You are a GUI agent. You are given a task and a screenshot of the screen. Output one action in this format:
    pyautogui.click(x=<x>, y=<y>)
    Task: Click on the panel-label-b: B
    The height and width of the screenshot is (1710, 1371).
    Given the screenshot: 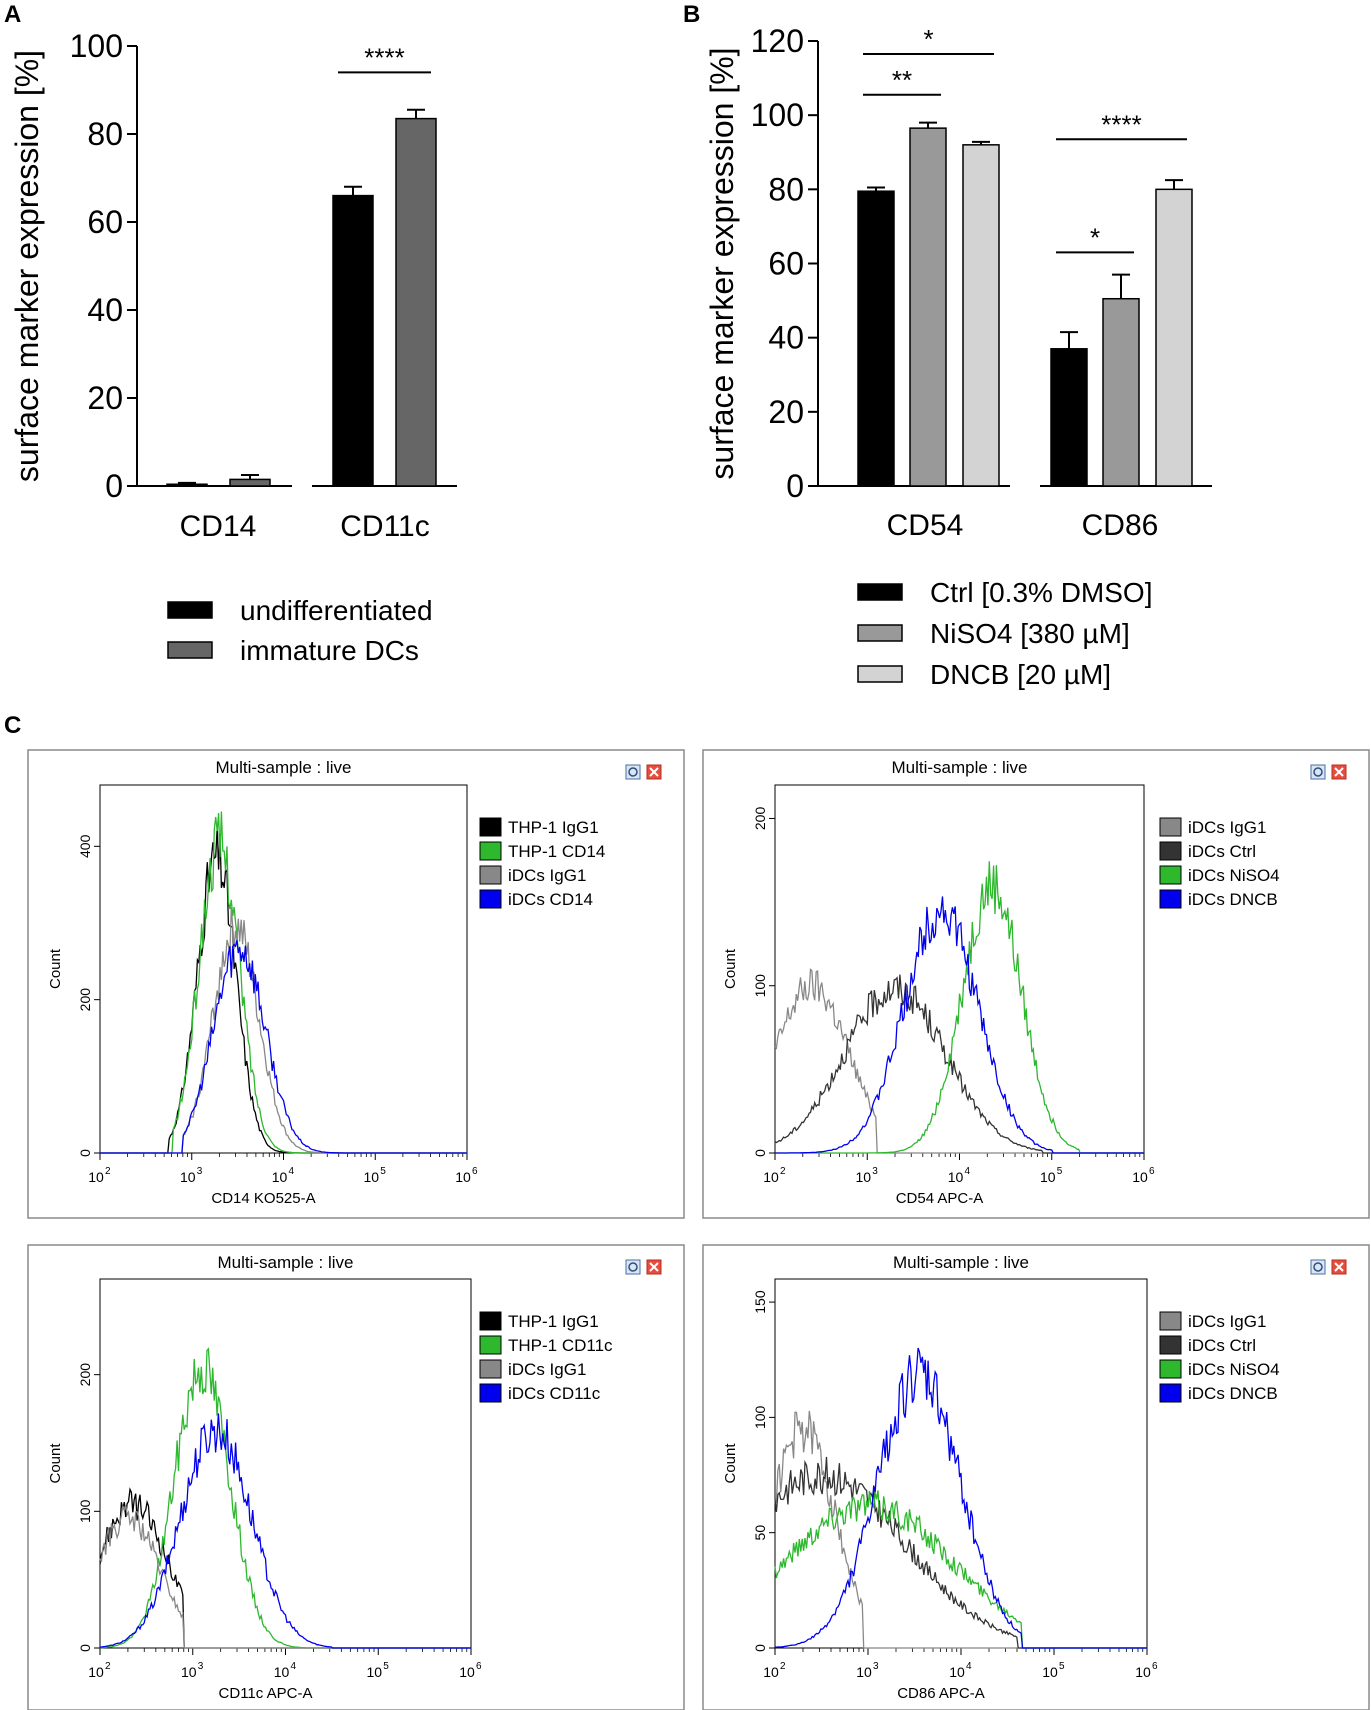 What is the action you would take?
    pyautogui.click(x=691, y=14)
    